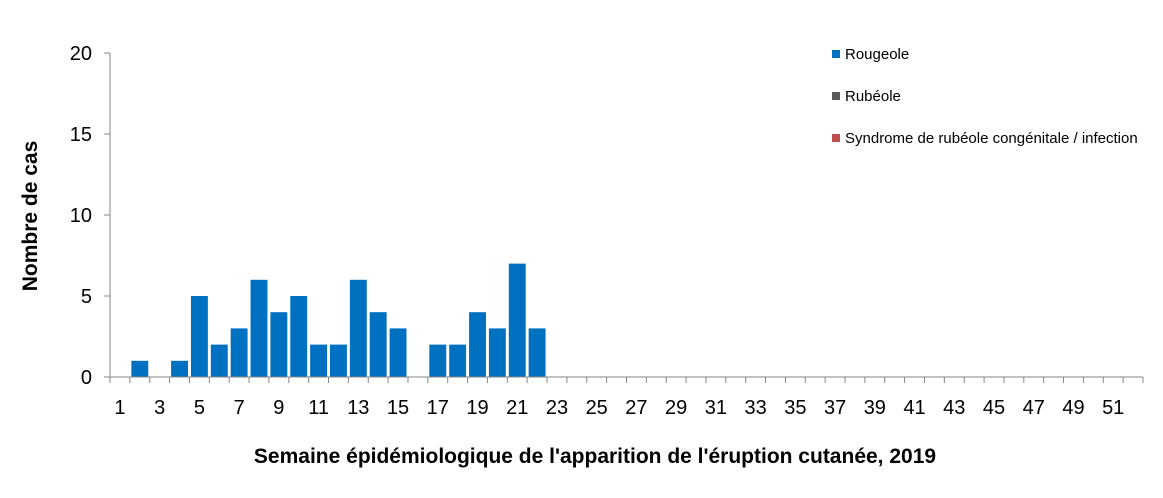 The image size is (1163, 498). Describe the element at coordinates (954, 408) in the screenshot. I see `x-tick-label: 43` at that location.